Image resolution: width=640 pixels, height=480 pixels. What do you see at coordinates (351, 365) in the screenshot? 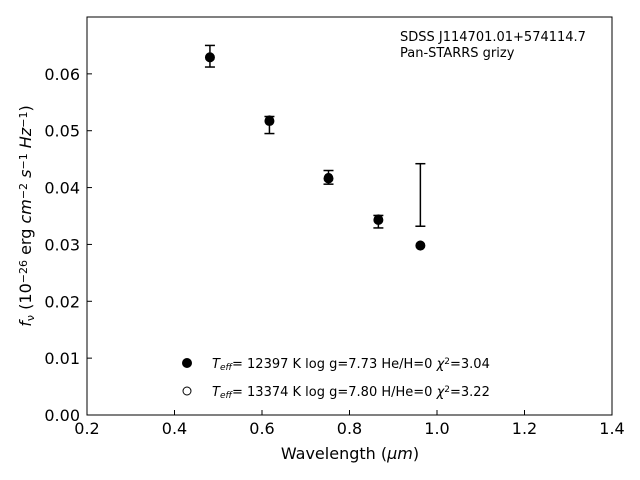
I see `legend-label: Teff= 12397 K log g=7.73 He/H=0 χ2=3.04` at bounding box center [351, 365].